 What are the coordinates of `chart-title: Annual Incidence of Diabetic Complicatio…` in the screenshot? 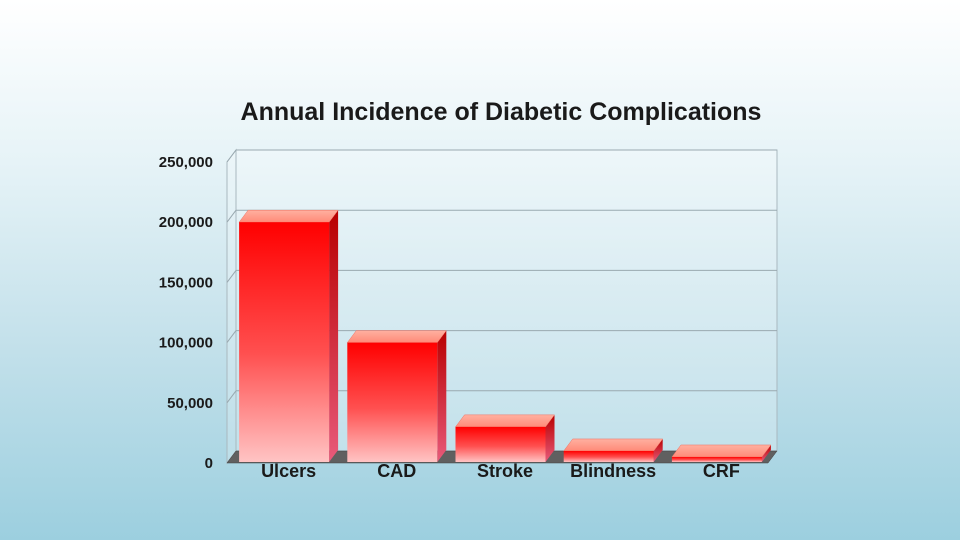 It's located at (501, 112).